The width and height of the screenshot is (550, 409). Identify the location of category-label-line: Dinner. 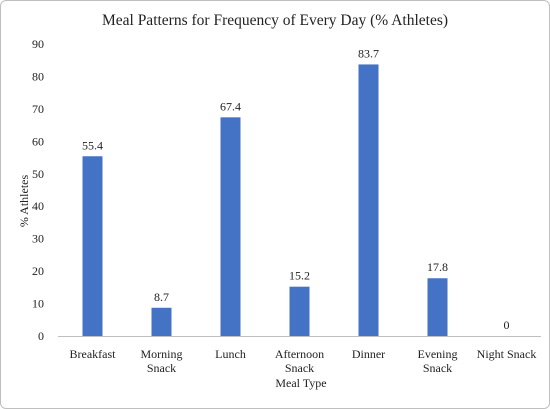
(368, 354).